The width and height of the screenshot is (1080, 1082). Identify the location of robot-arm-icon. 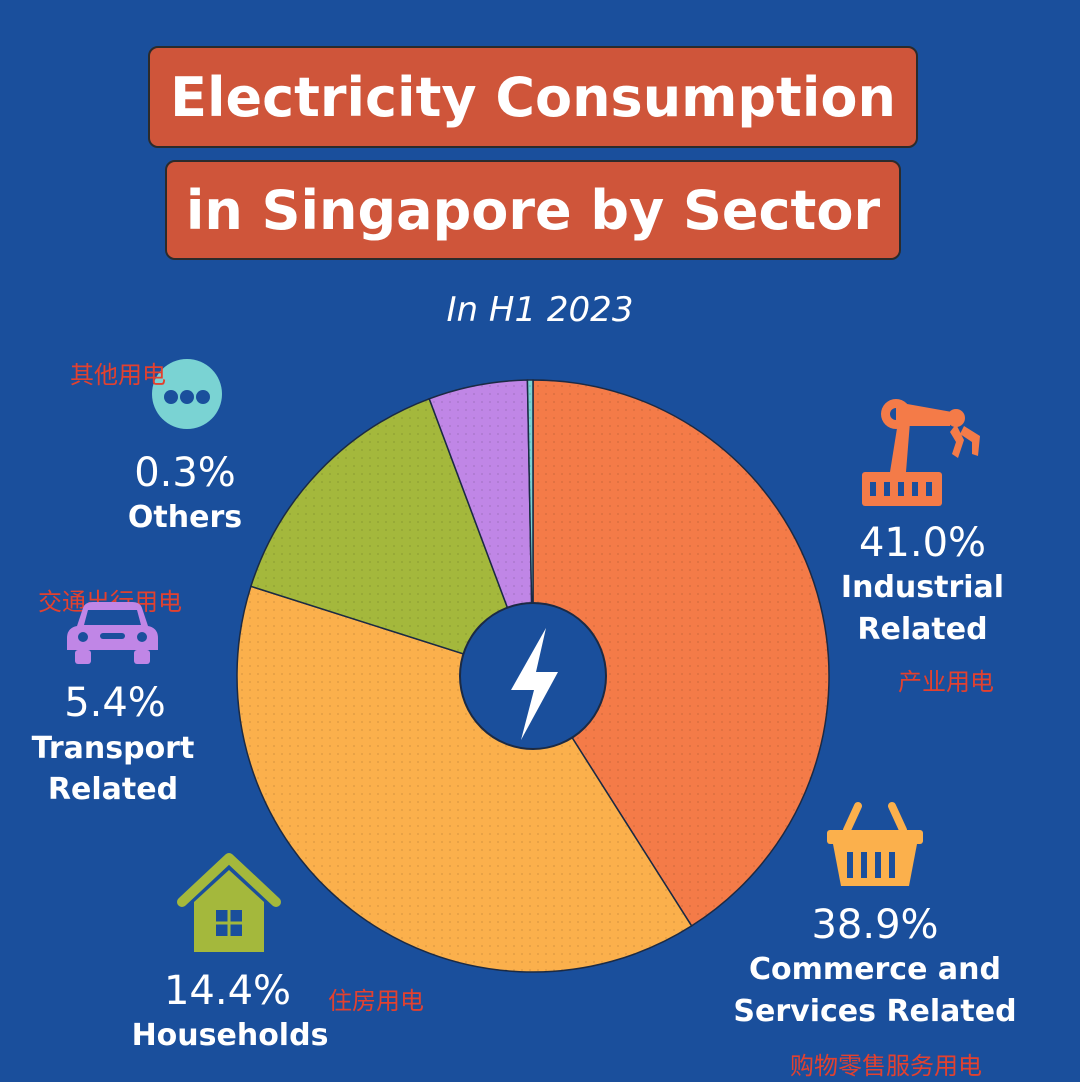
(921, 452).